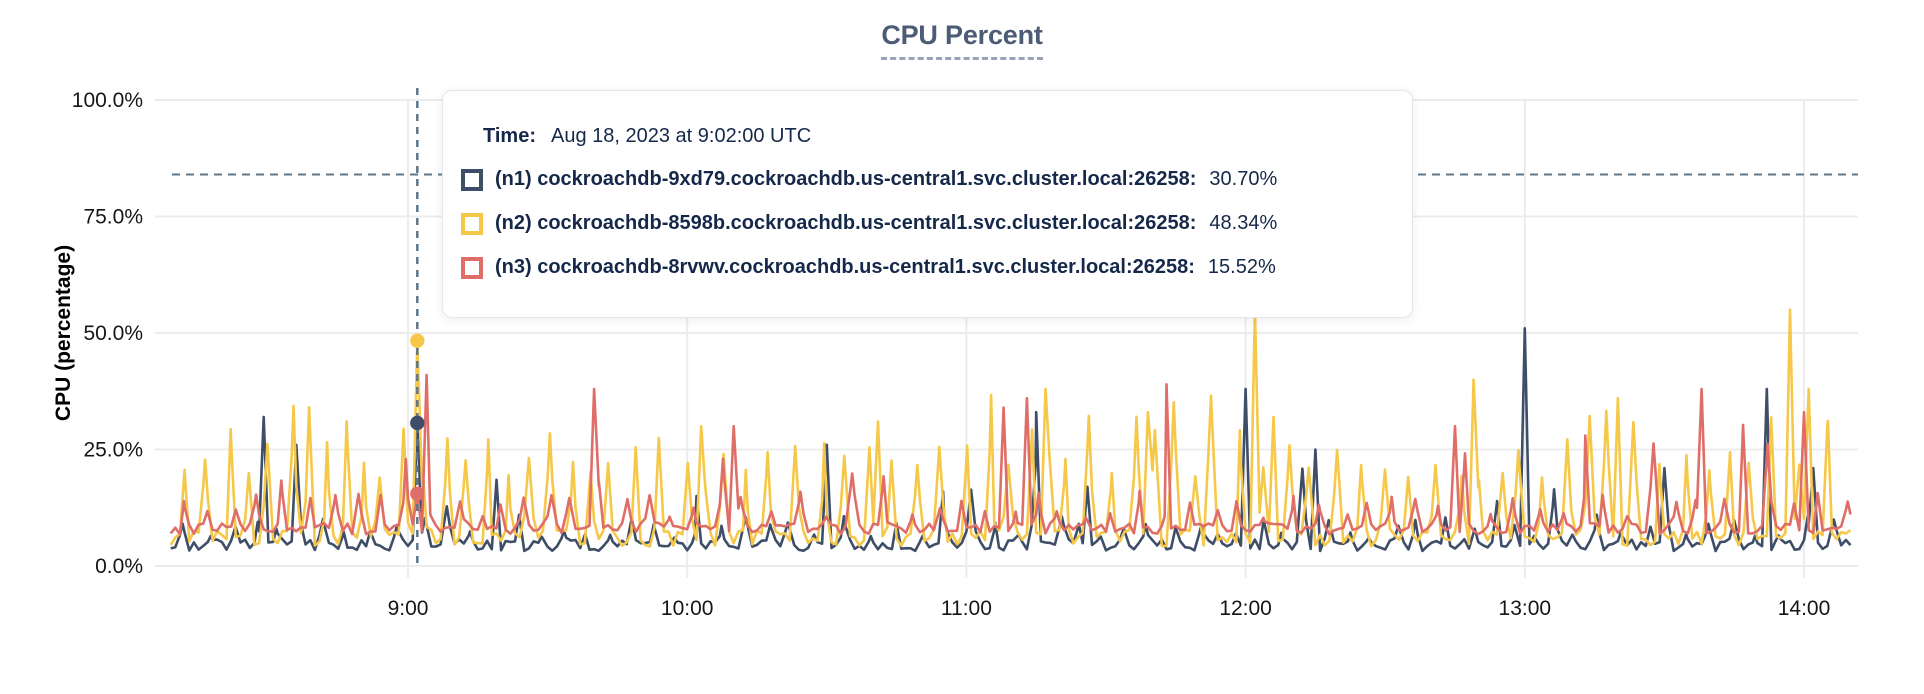  I want to click on series-value-n3: 15.52%, so click(1241, 267).